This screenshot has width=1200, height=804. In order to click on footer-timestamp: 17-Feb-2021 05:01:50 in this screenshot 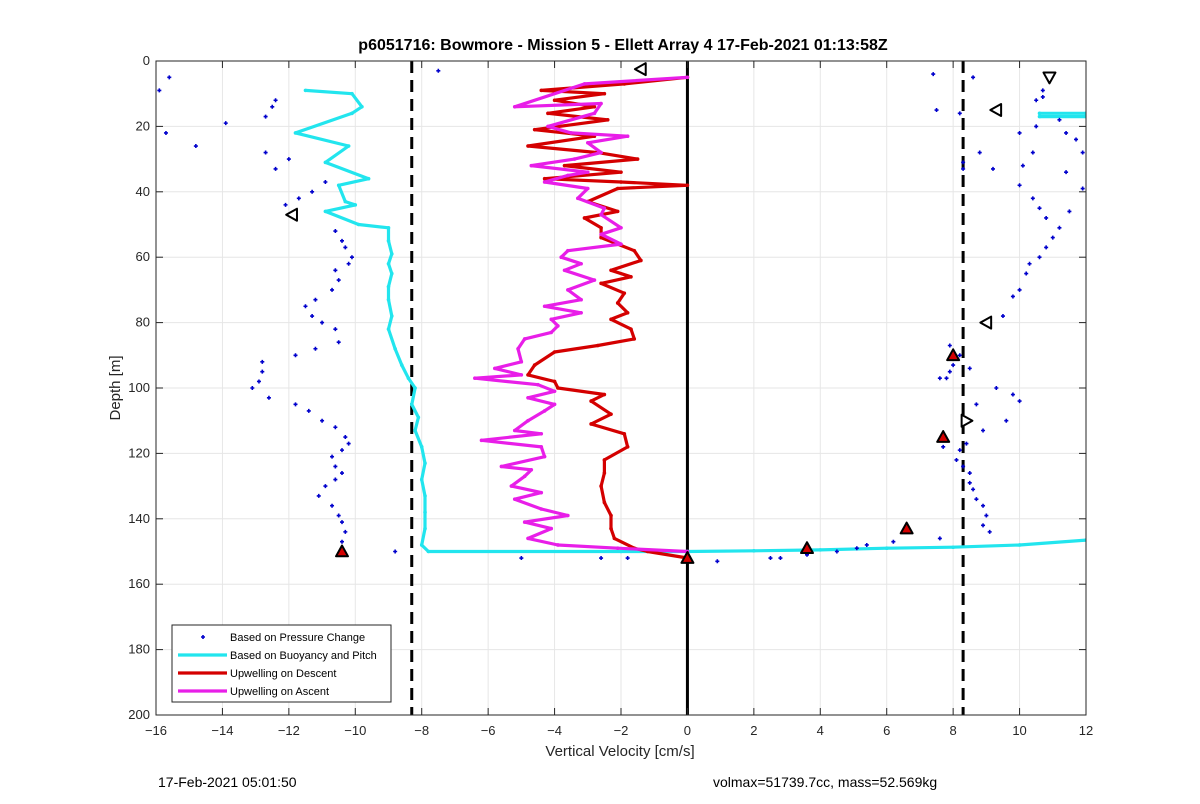, I will do `click(227, 782)`.